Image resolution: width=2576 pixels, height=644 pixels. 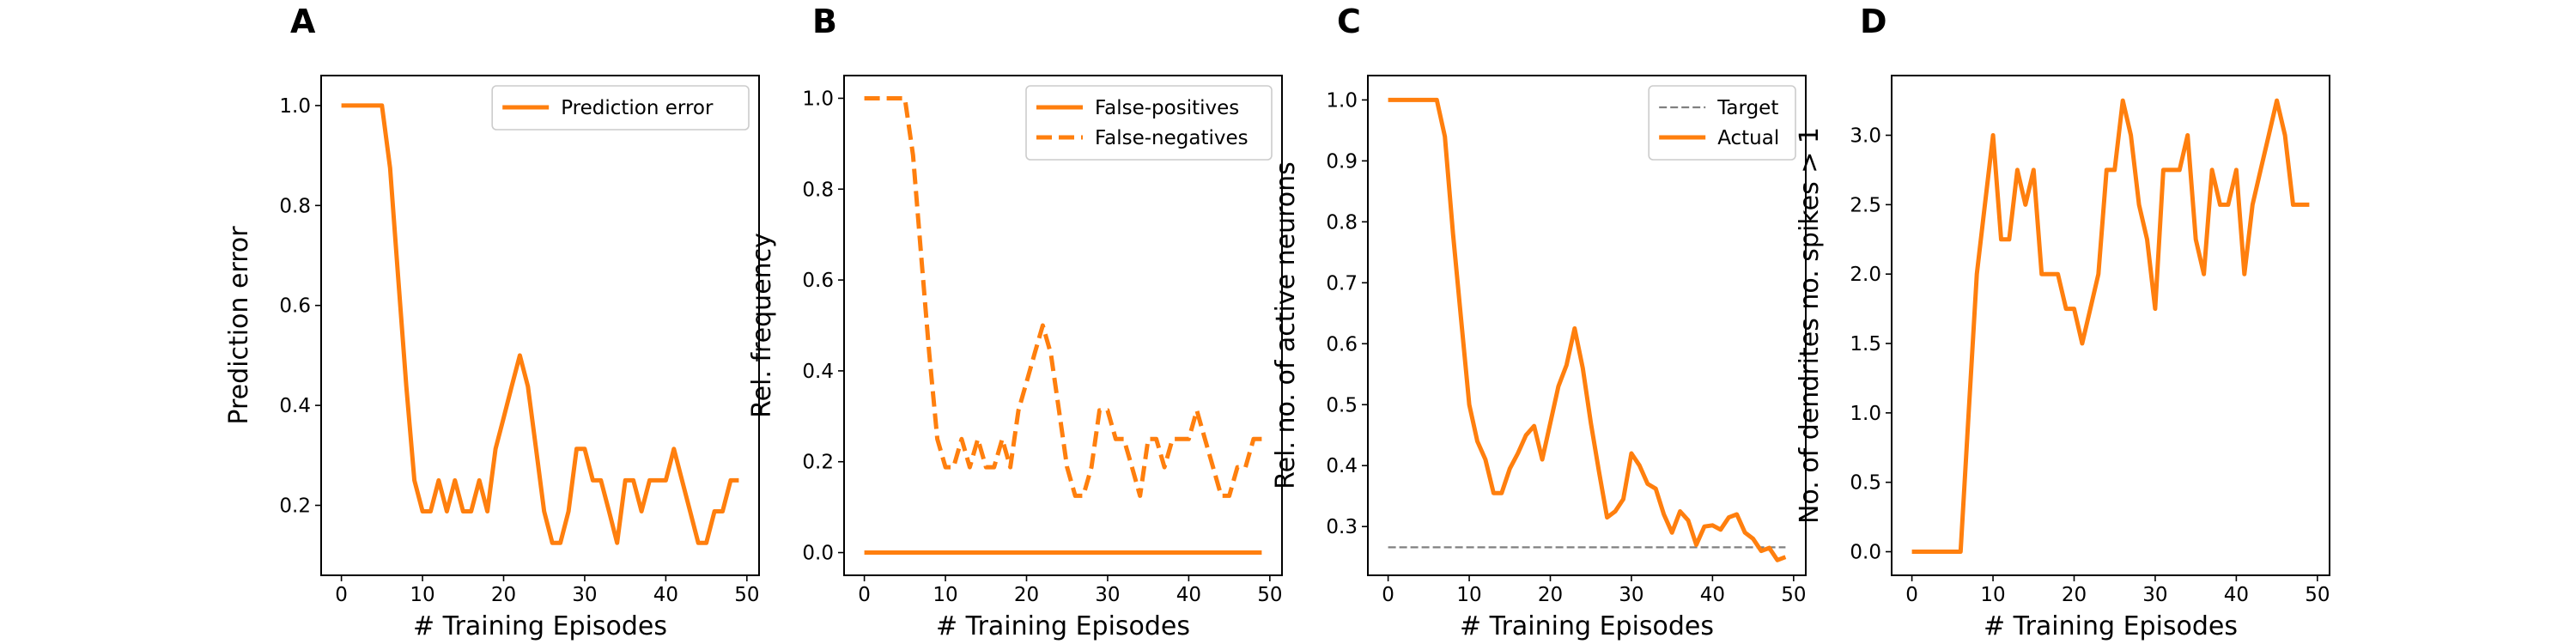 What do you see at coordinates (1286, 325) in the screenshot?
I see `y-axis-label: Rel. no. of active neurons` at bounding box center [1286, 325].